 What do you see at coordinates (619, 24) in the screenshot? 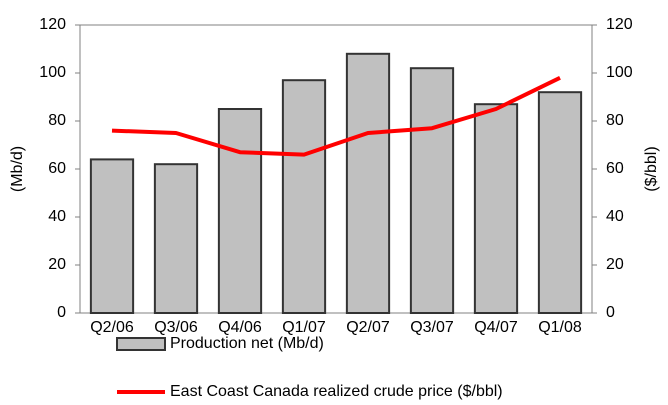
I see `y2-tick-label: 120` at bounding box center [619, 24].